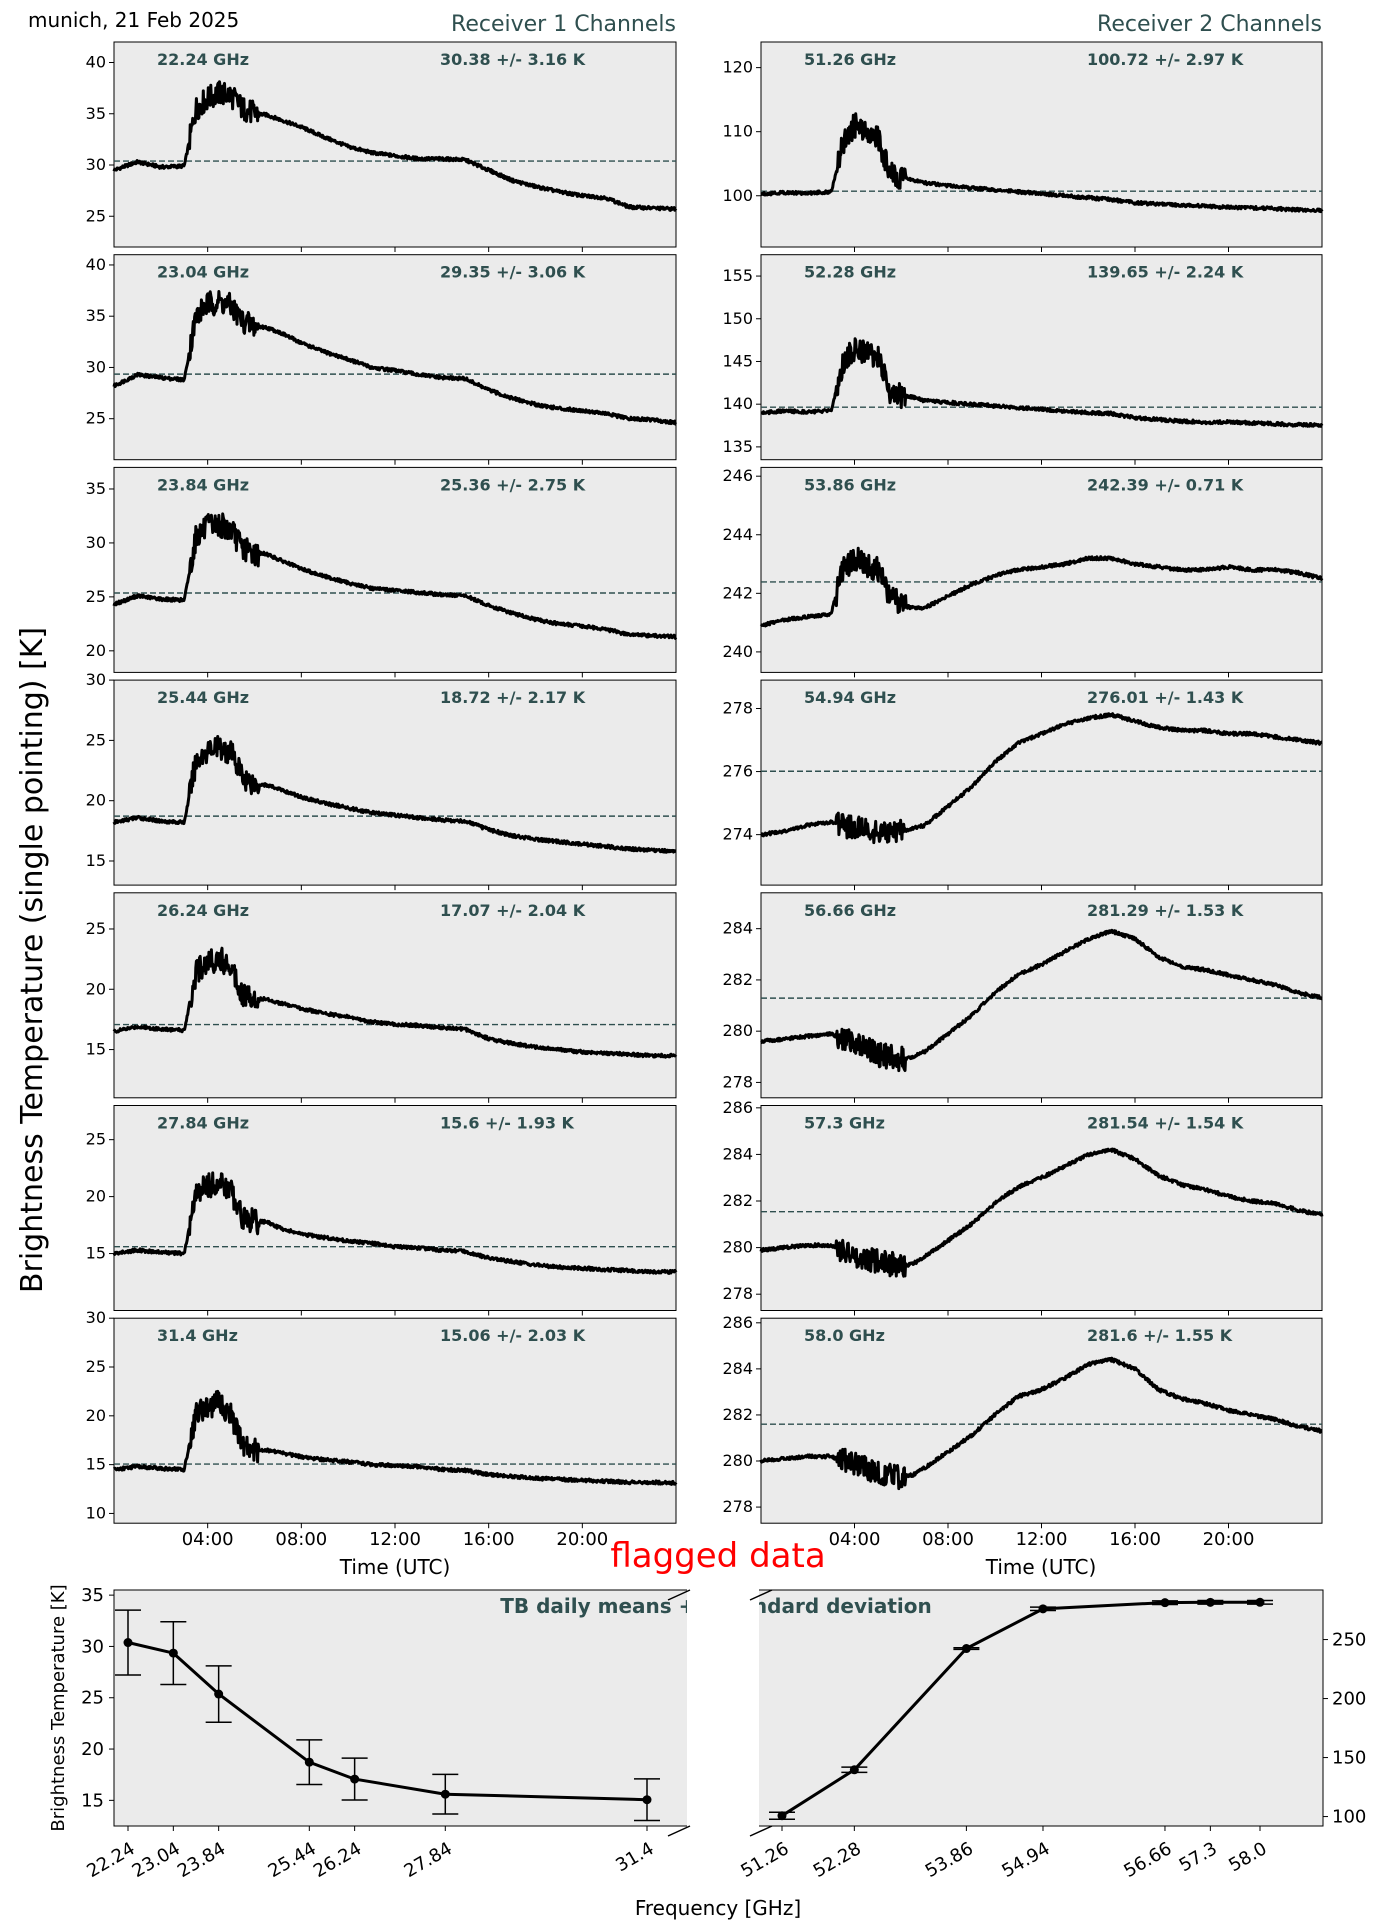 The width and height of the screenshot is (1384, 1927). Describe the element at coordinates (201, 1860) in the screenshot. I see `x-tick-label: 23.84` at that location.